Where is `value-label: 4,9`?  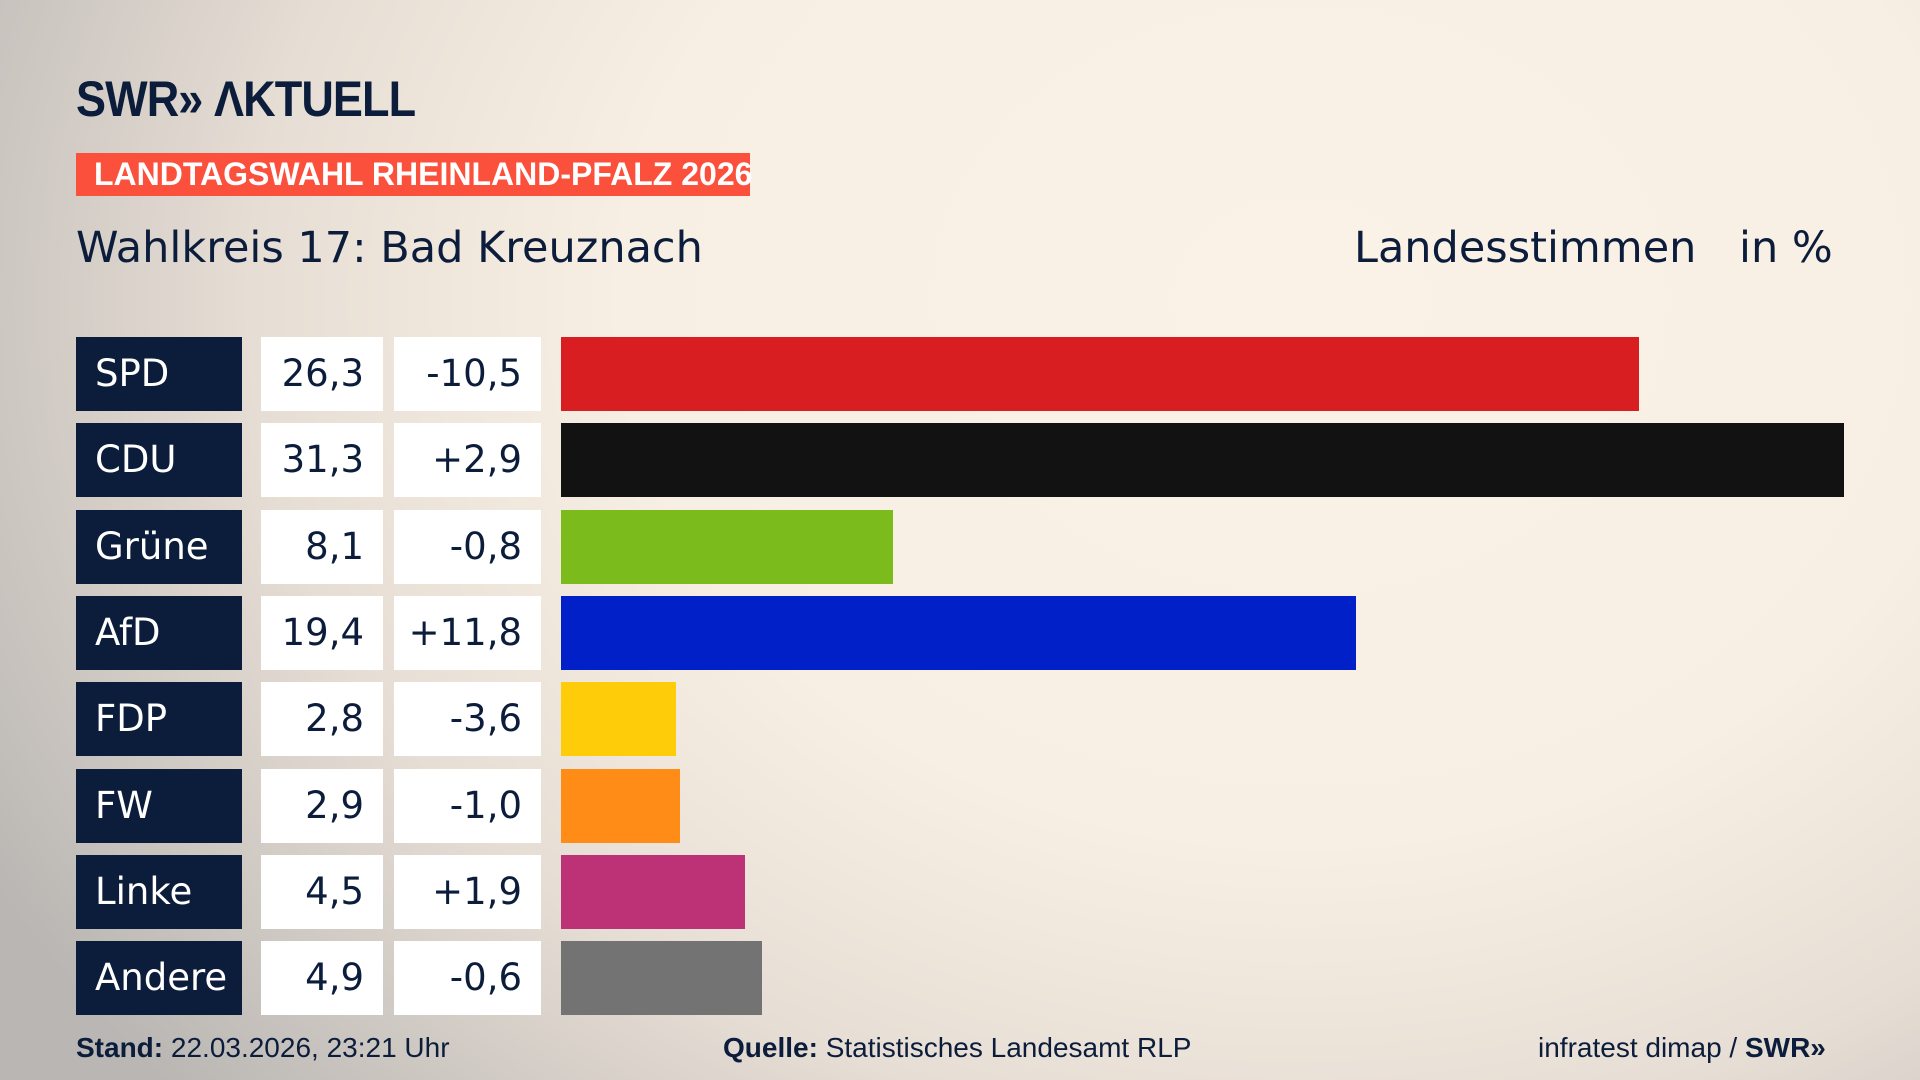
value-label: 4,9 is located at coordinates (322, 978).